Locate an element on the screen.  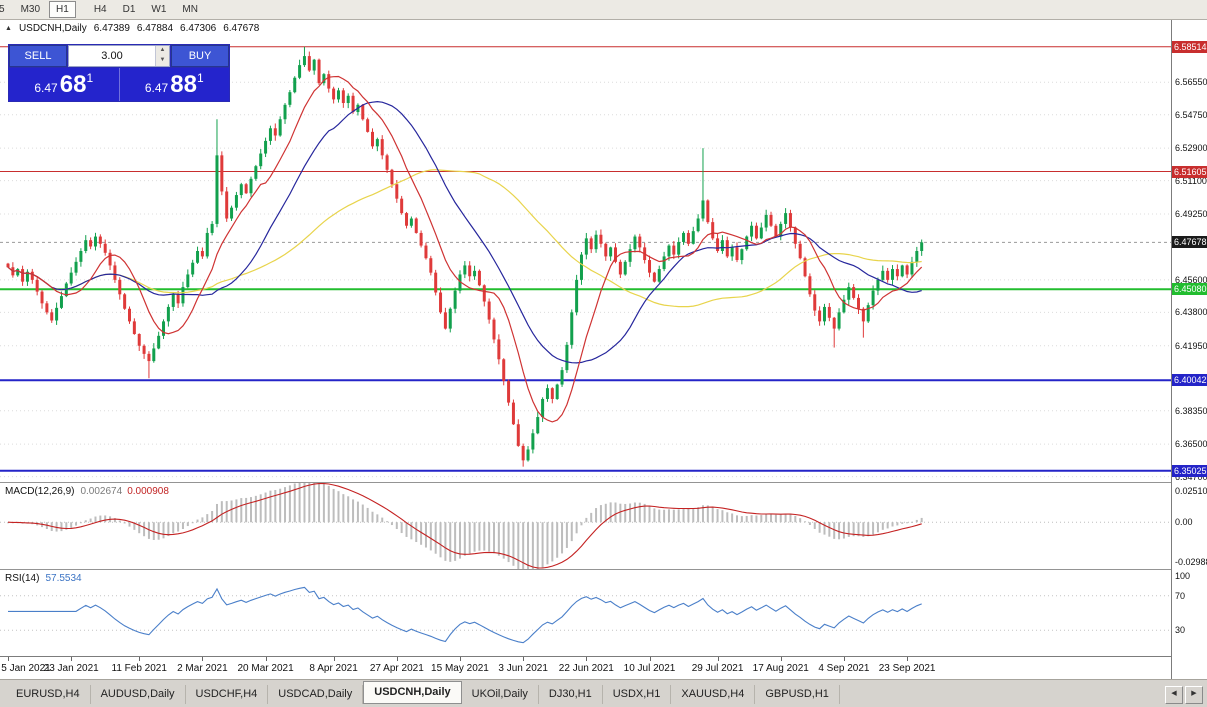
macd-label: MACD(12,26,9) 0.002674 0.000908 is located at coordinates (87, 491).